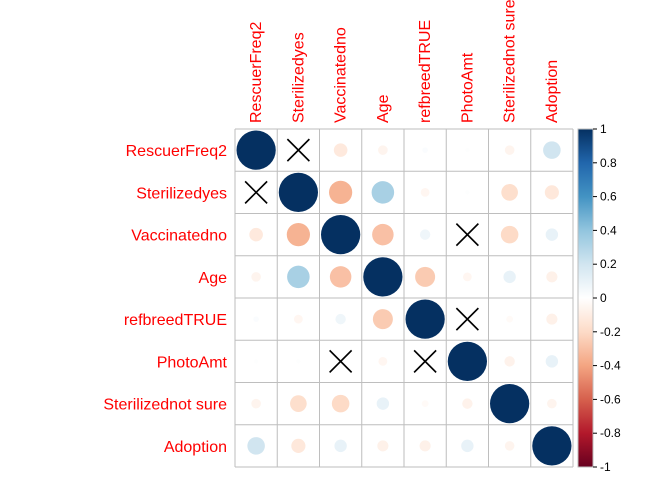  Describe the element at coordinates (552, 91) in the screenshot. I see `column-label-adoption: Adoption` at that location.